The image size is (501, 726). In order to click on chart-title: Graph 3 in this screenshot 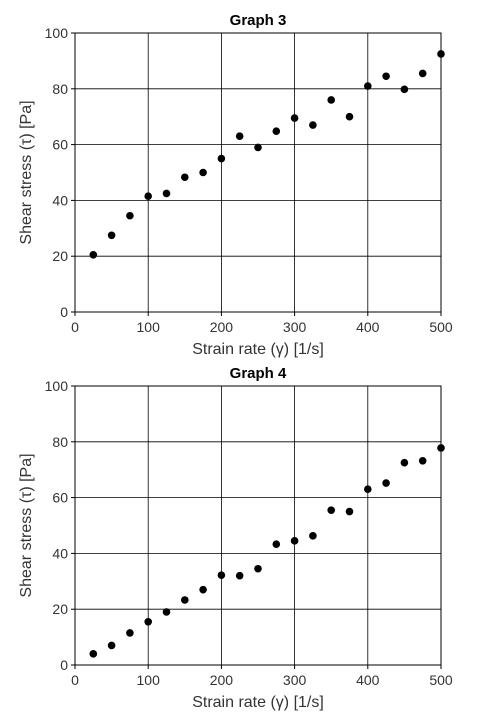, I will do `click(258, 20)`.